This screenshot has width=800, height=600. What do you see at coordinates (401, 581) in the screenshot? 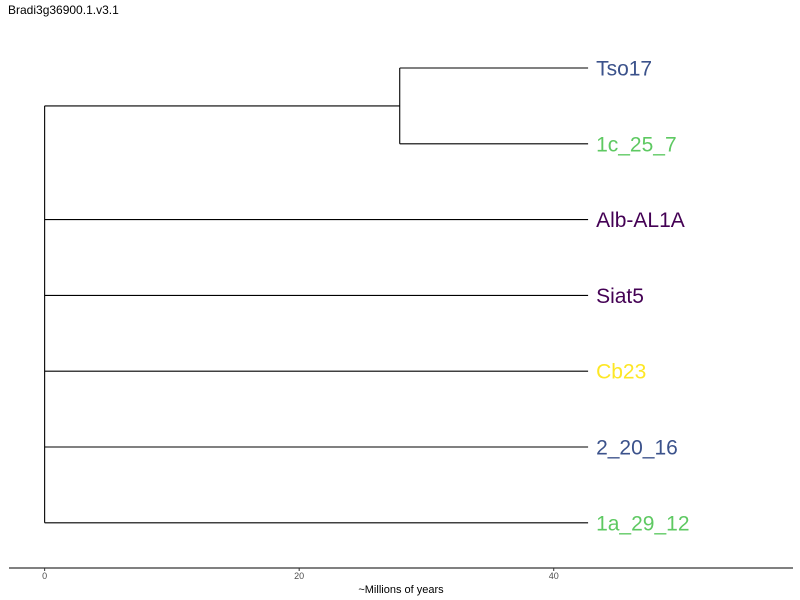
I see `x-axis: 0 20 40 ~Millions of years` at bounding box center [401, 581].